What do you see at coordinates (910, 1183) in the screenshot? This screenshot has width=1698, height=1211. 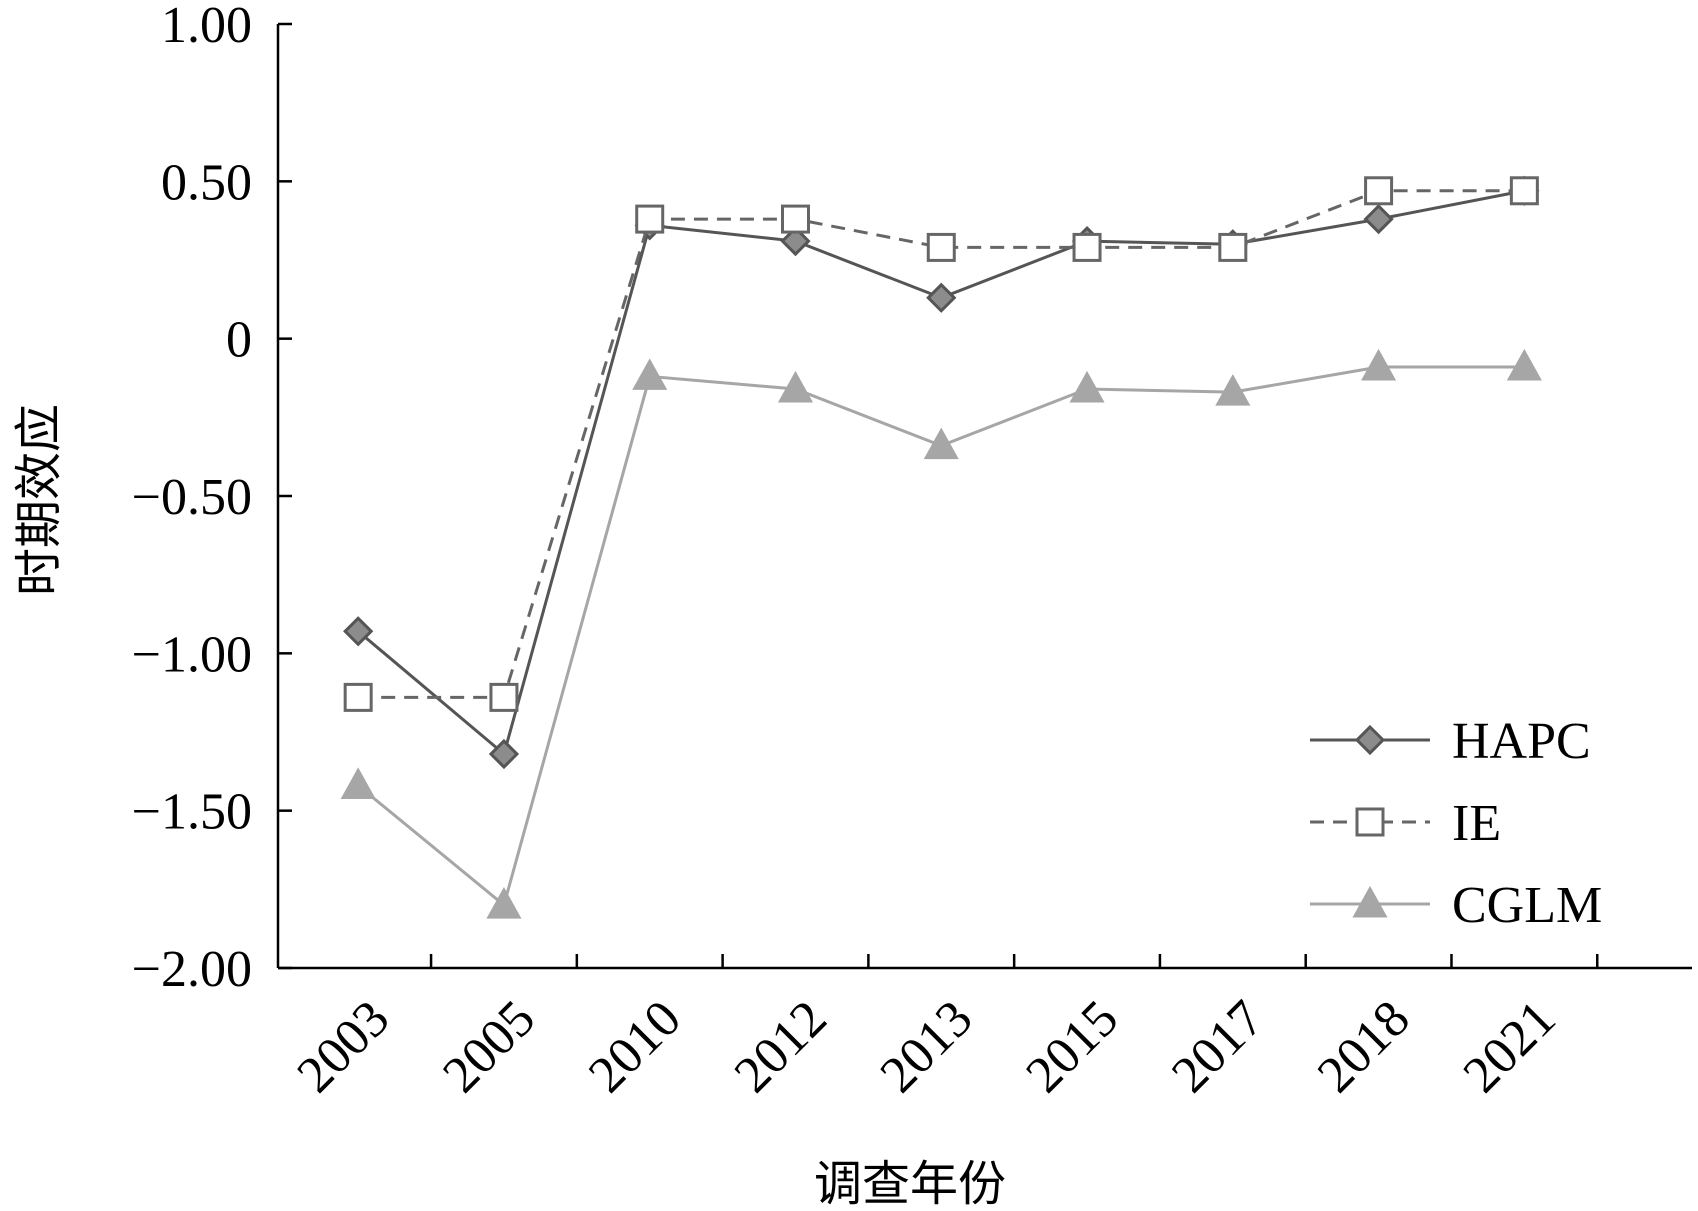 I see `x-axis-title: 调查年份` at bounding box center [910, 1183].